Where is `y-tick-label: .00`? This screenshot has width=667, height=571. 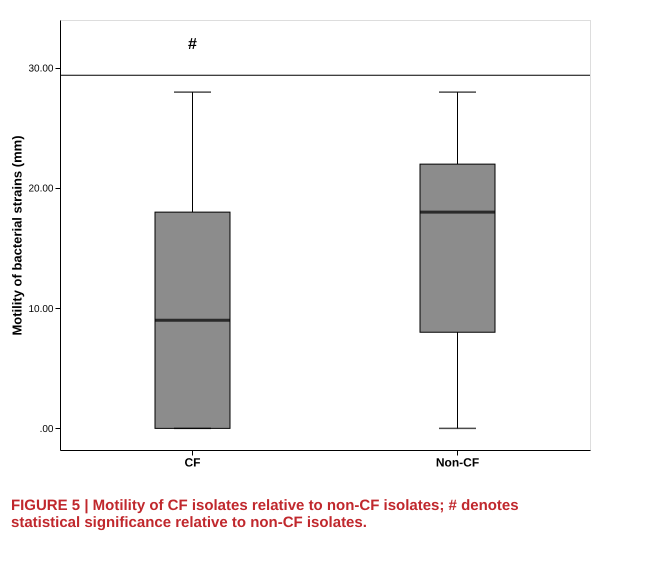 y-tick-label: .00 is located at coordinates (47, 429).